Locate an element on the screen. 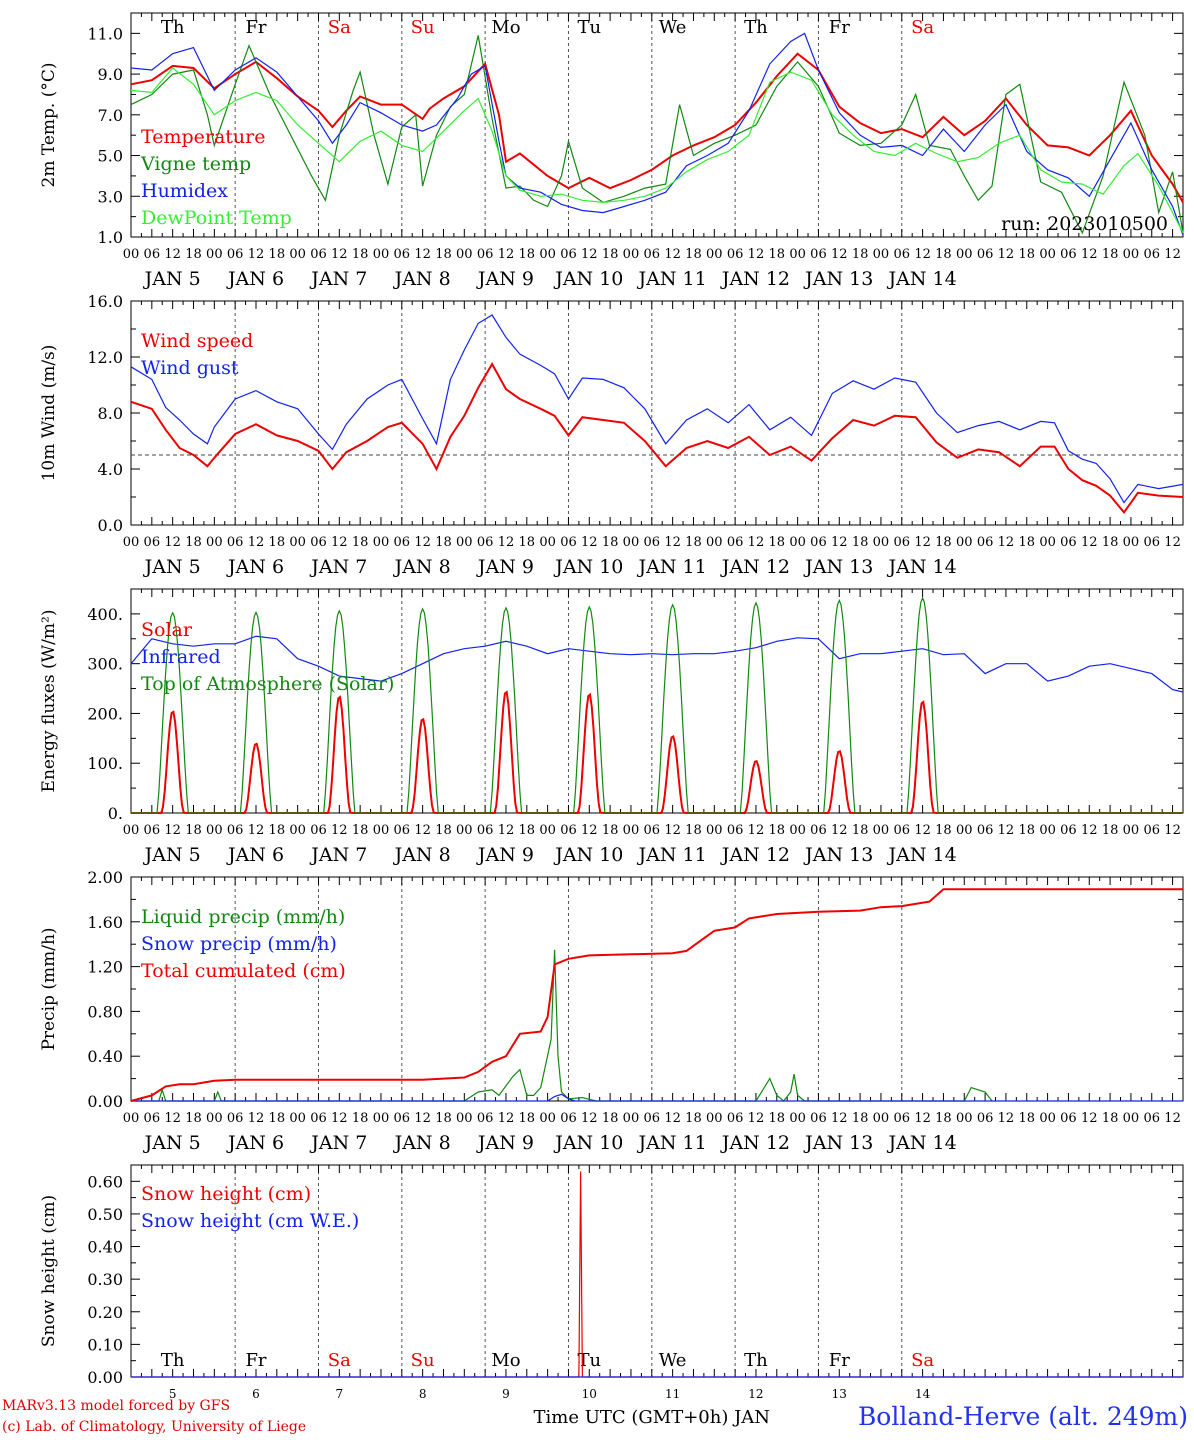  x-date-label: JAN 8 is located at coordinates (422, 279).